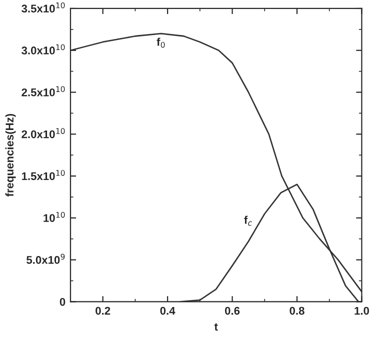 The height and width of the screenshot is (339, 371). What do you see at coordinates (63, 302) in the screenshot?
I see `y-tick-label: 0` at bounding box center [63, 302].